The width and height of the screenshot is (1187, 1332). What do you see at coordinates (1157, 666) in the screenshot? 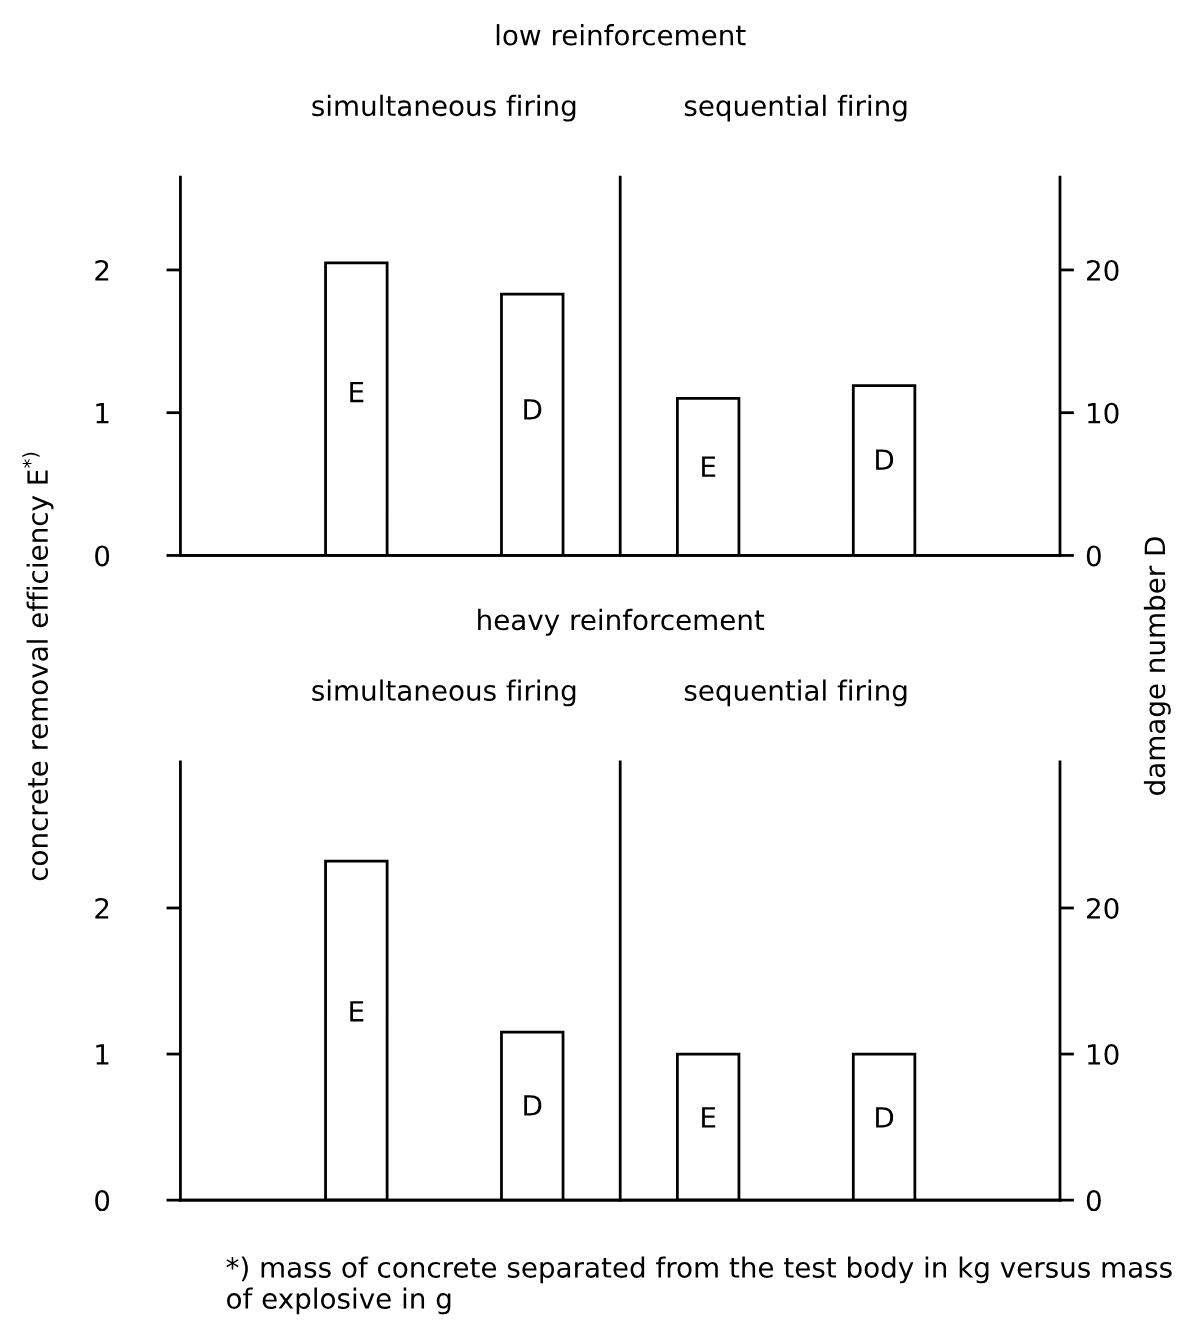
I see `y2-axis-title: damage number D` at bounding box center [1157, 666].